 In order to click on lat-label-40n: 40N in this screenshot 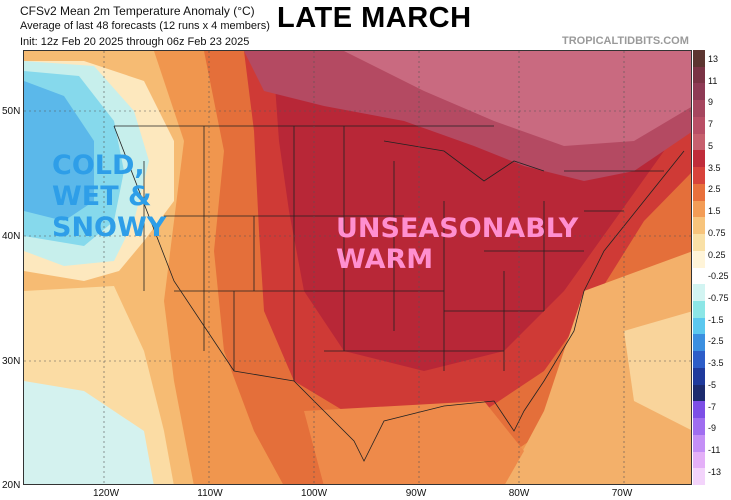, I will do `click(11, 236)`.